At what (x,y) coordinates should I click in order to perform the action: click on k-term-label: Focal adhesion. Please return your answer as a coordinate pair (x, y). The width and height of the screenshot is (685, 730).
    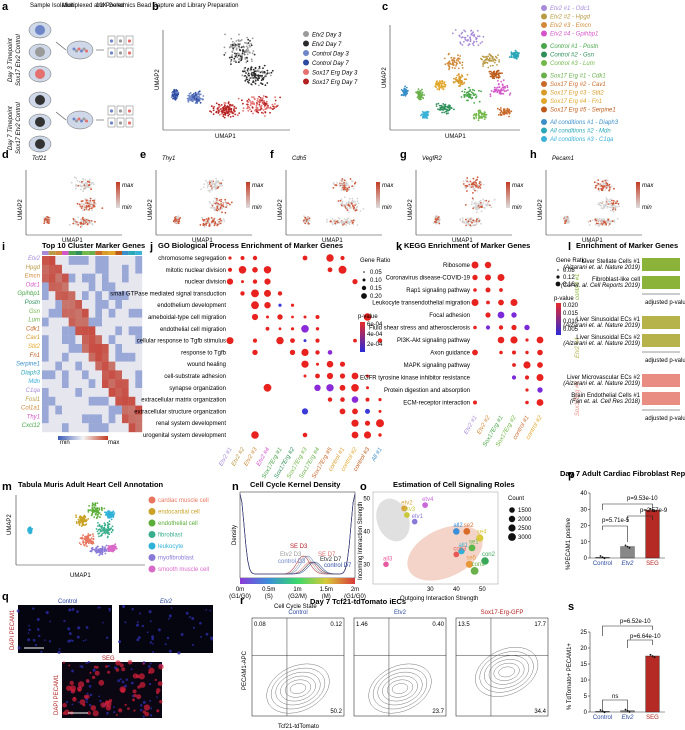
    Looking at the image, I should click on (449, 316).